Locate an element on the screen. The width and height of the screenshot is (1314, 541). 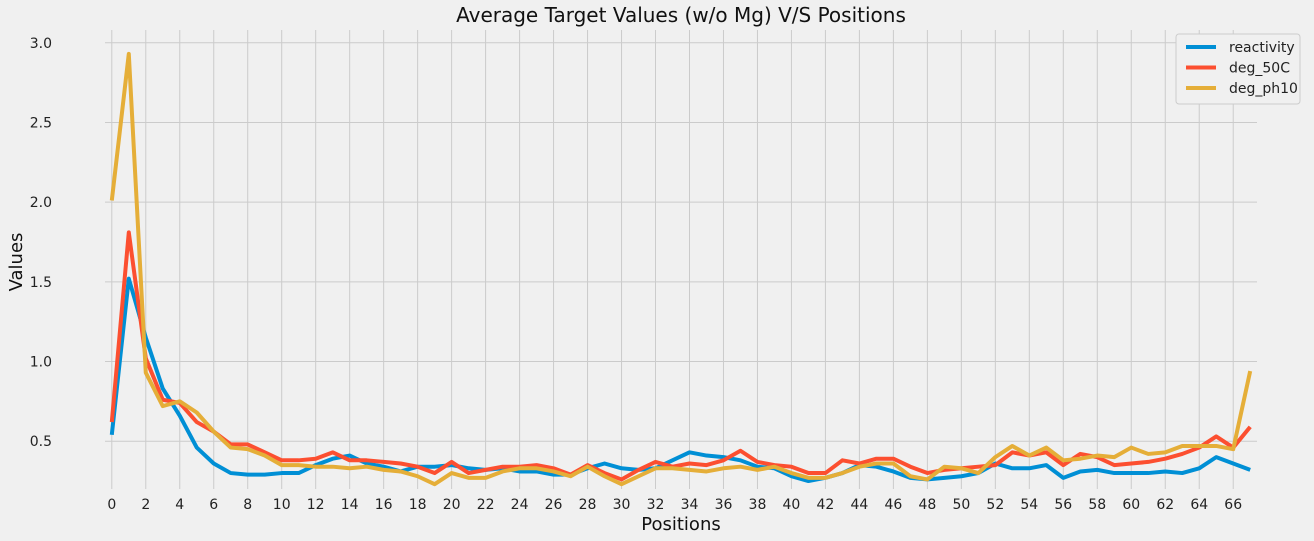
x-tick-label: 50 is located at coordinates (961, 505).